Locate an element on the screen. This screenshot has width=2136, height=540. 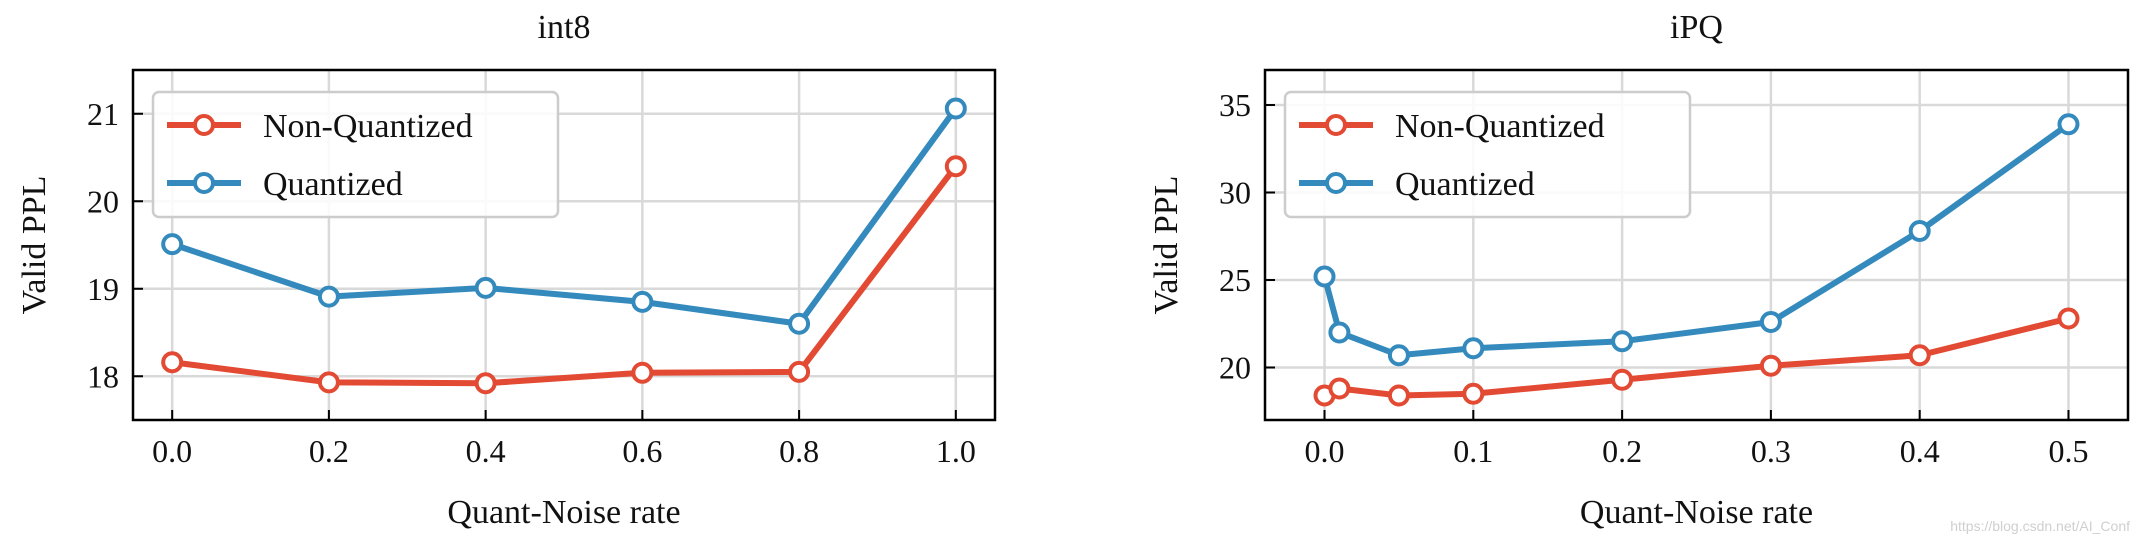
chart-title: iPQ is located at coordinates (1696, 27).